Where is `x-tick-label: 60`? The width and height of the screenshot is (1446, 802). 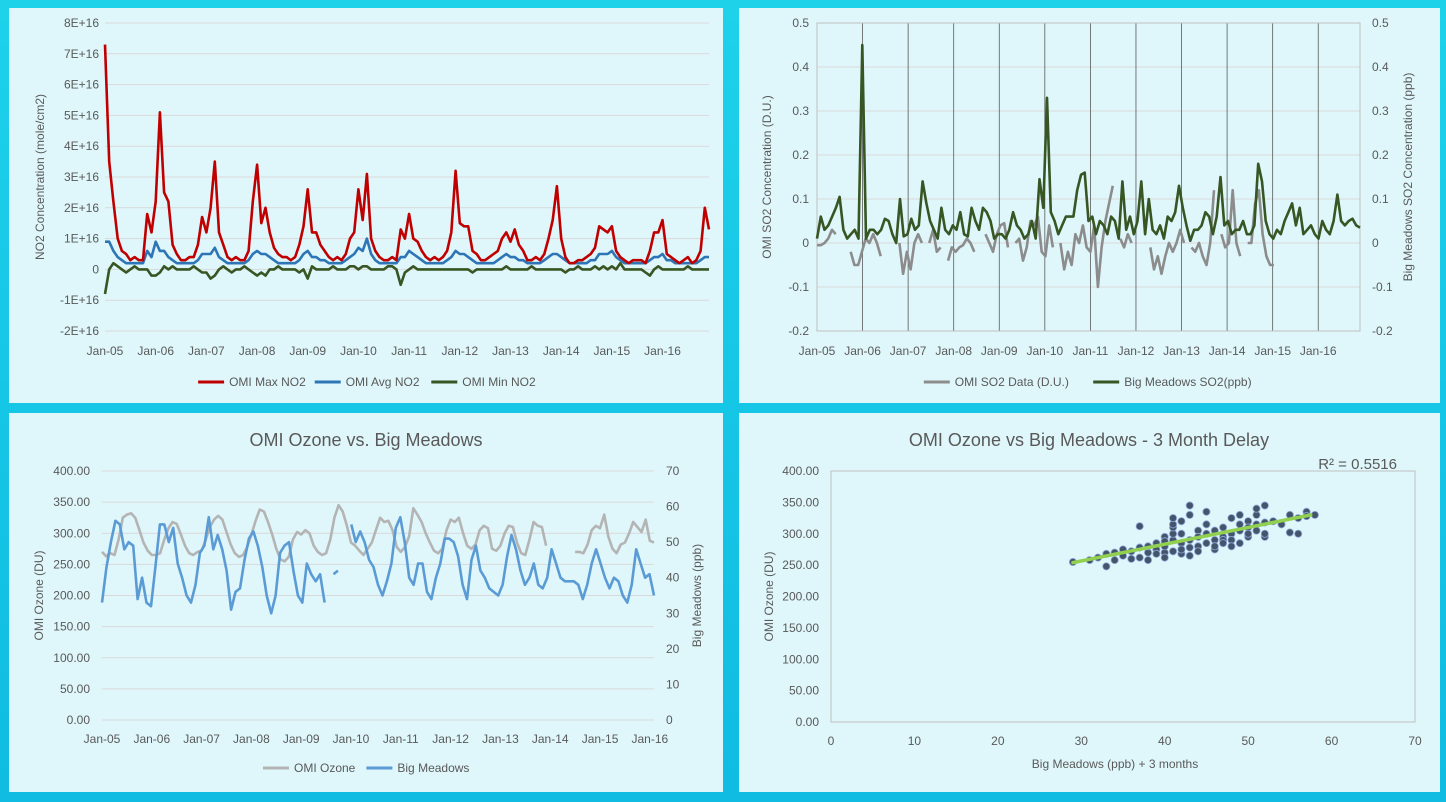
x-tick-label: 60 is located at coordinates (1332, 741).